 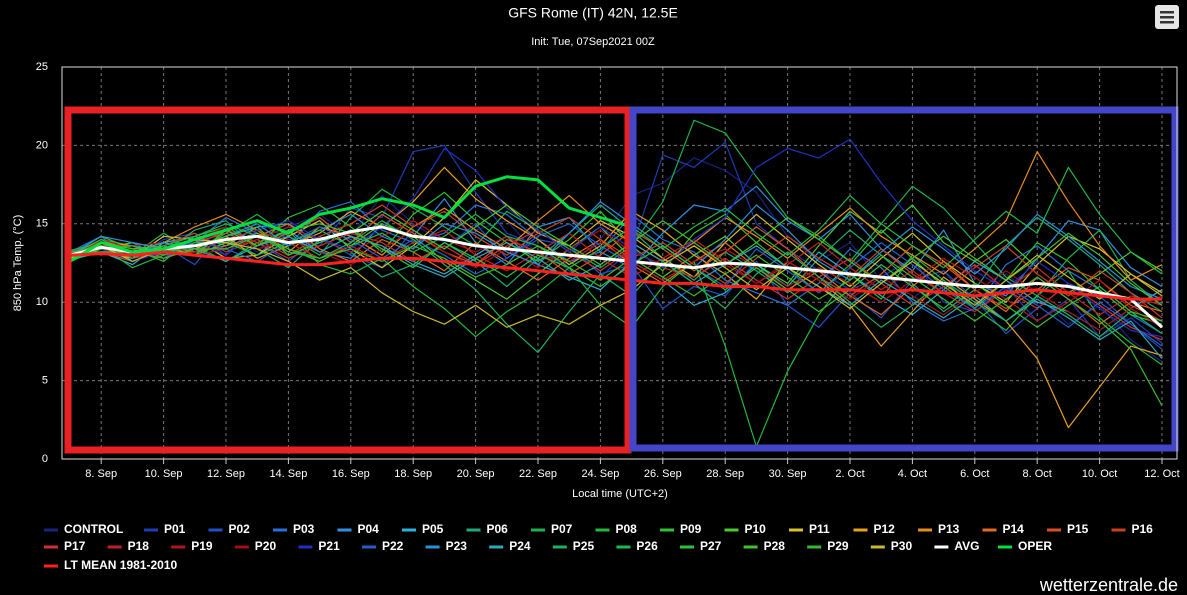 What do you see at coordinates (240, 529) in the screenshot?
I see `legend-label: P02` at bounding box center [240, 529].